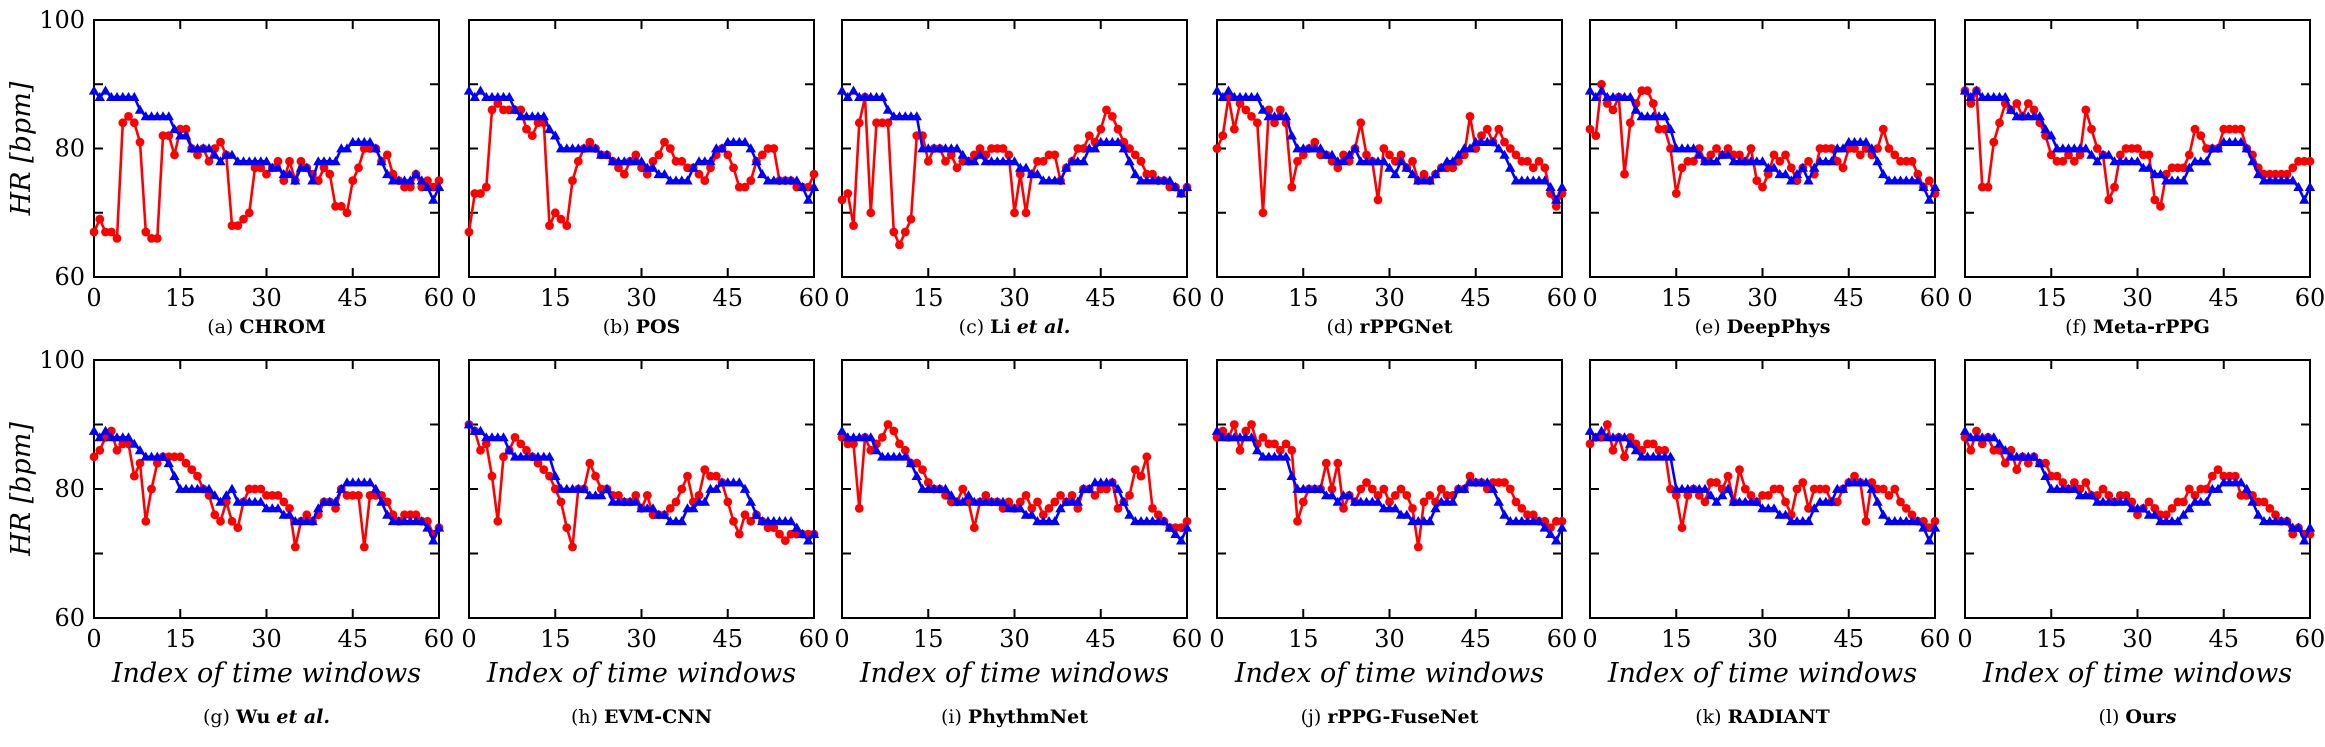 The height and width of the screenshot is (747, 2325). What do you see at coordinates (658, 327) in the screenshot?
I see `caption-method-name: POS` at bounding box center [658, 327].